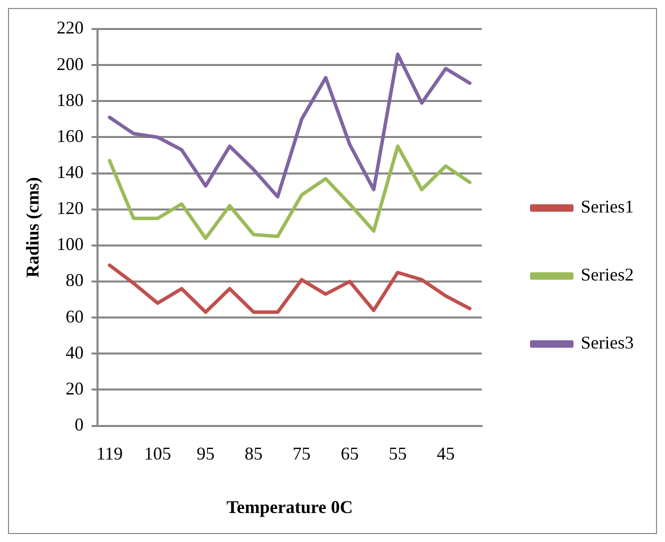 The height and width of the screenshot is (542, 665). I want to click on x-axis-title: Temperature 0C, so click(289, 506).